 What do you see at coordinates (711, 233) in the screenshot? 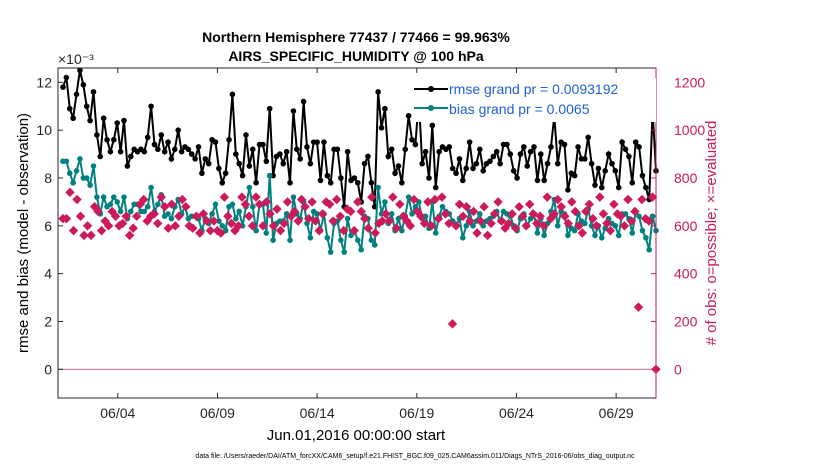
I see `y-axis-right-label: # of obs: o=possible; ×=evaluated` at bounding box center [711, 233].